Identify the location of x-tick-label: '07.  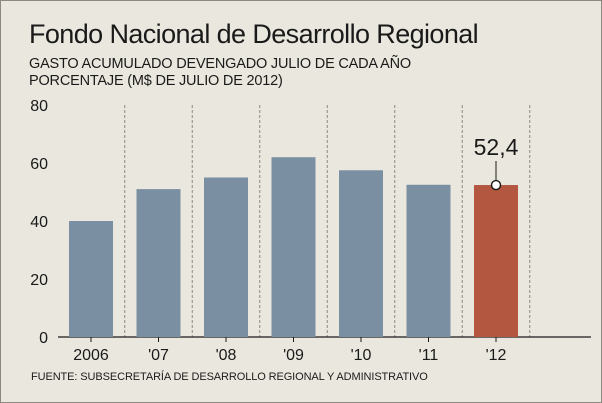
(158, 355).